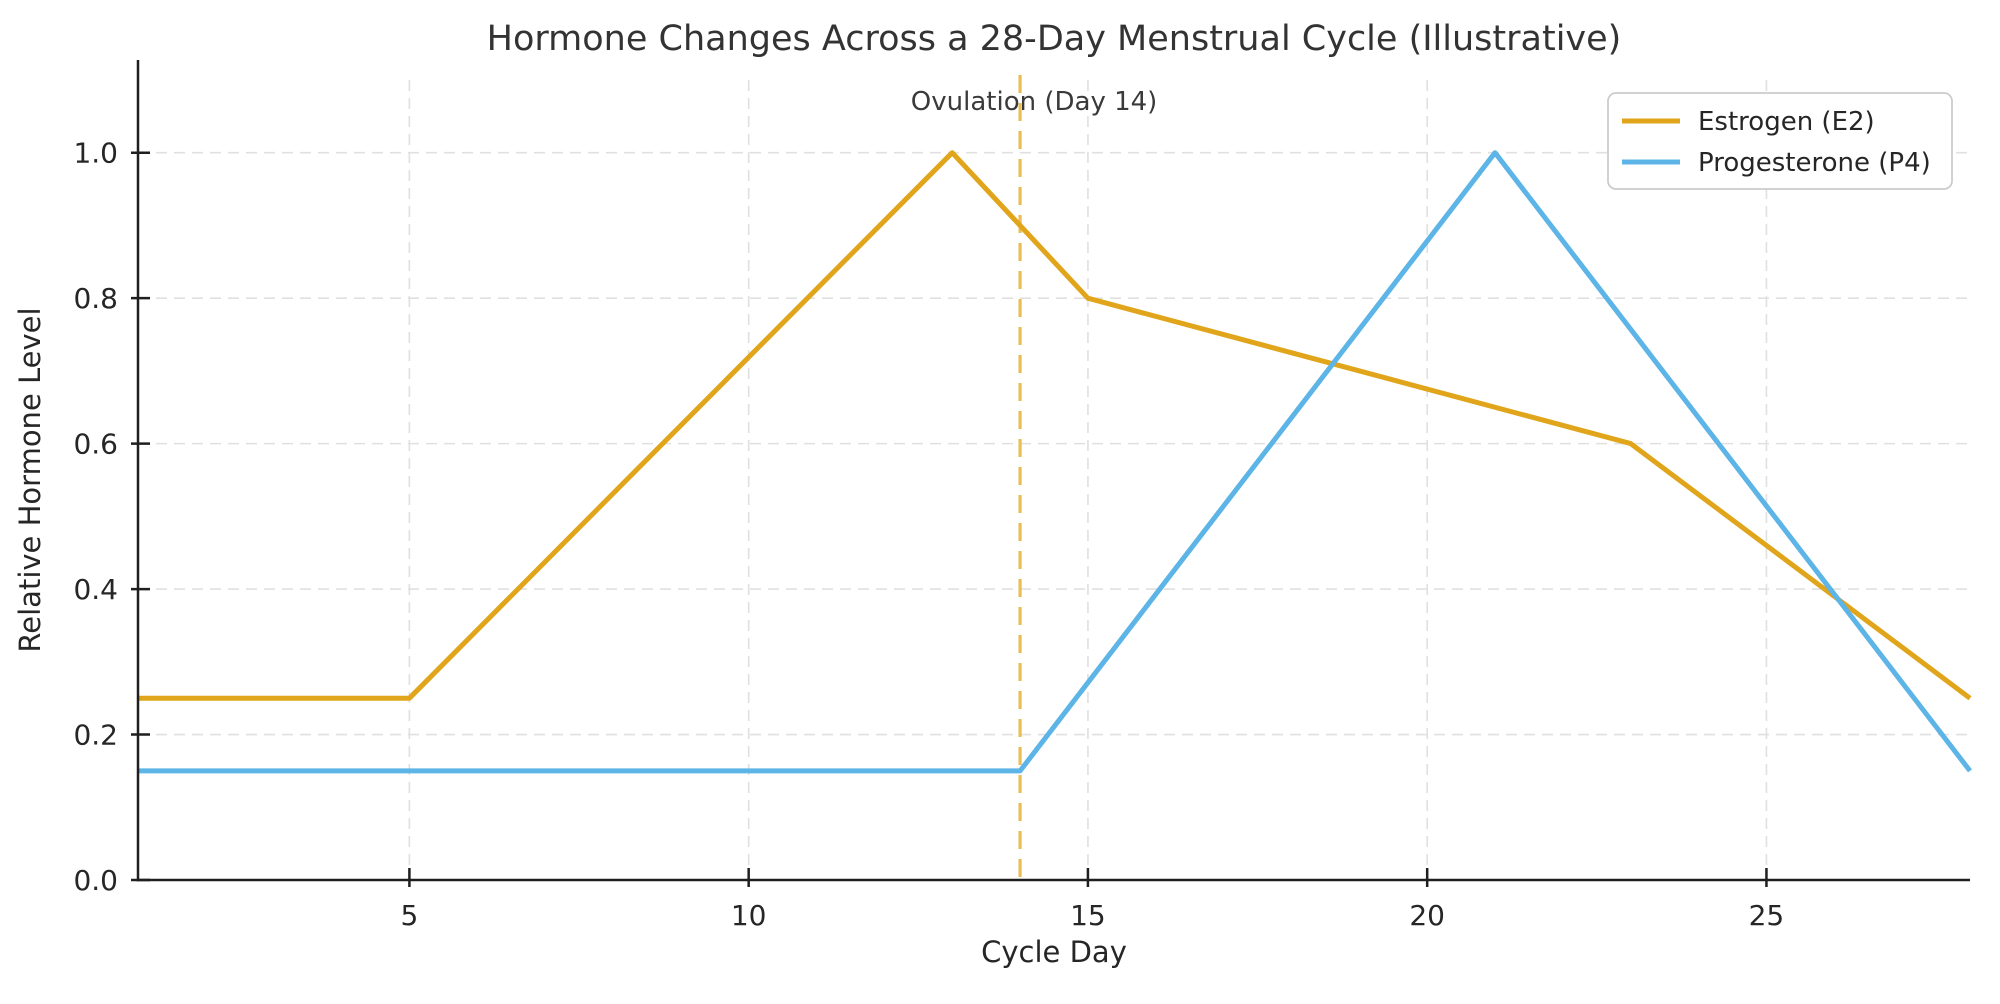 The image size is (2000, 1004). Describe the element at coordinates (1034, 102) in the screenshot. I see `ovulation-annotation: Ovulation (Day 14)` at that location.